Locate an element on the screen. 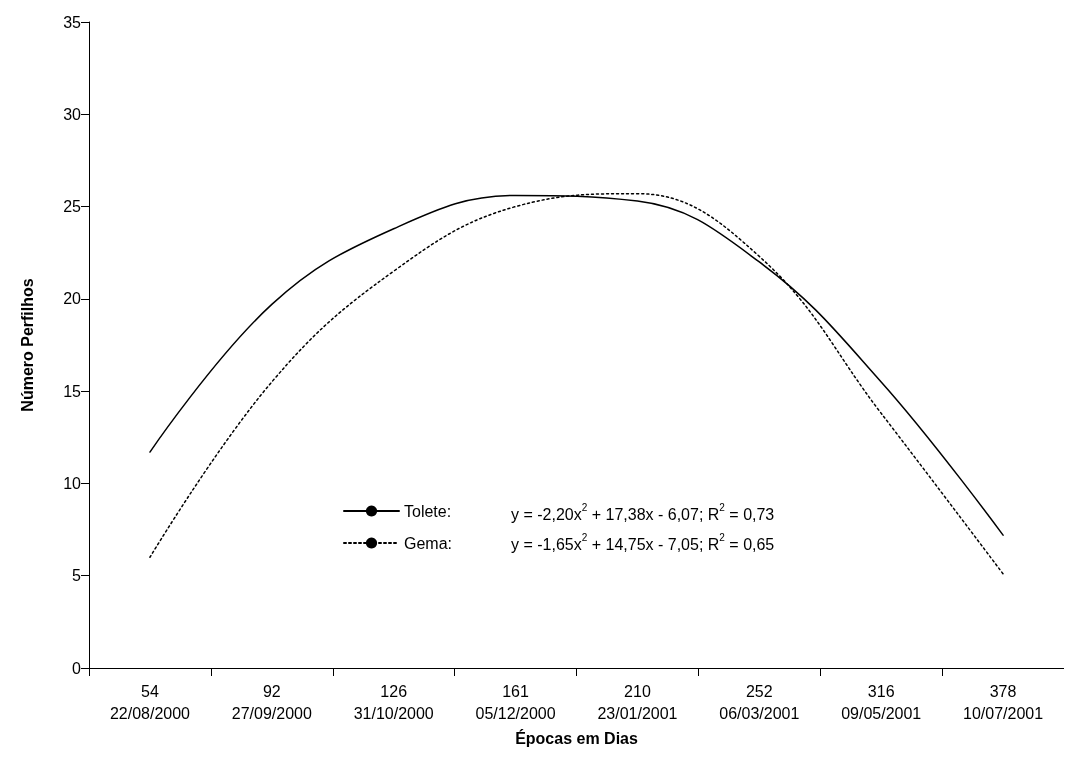 Image resolution: width=1072 pixels, height=760 pixels. y-tick-label: 20 is located at coordinates (72, 299).